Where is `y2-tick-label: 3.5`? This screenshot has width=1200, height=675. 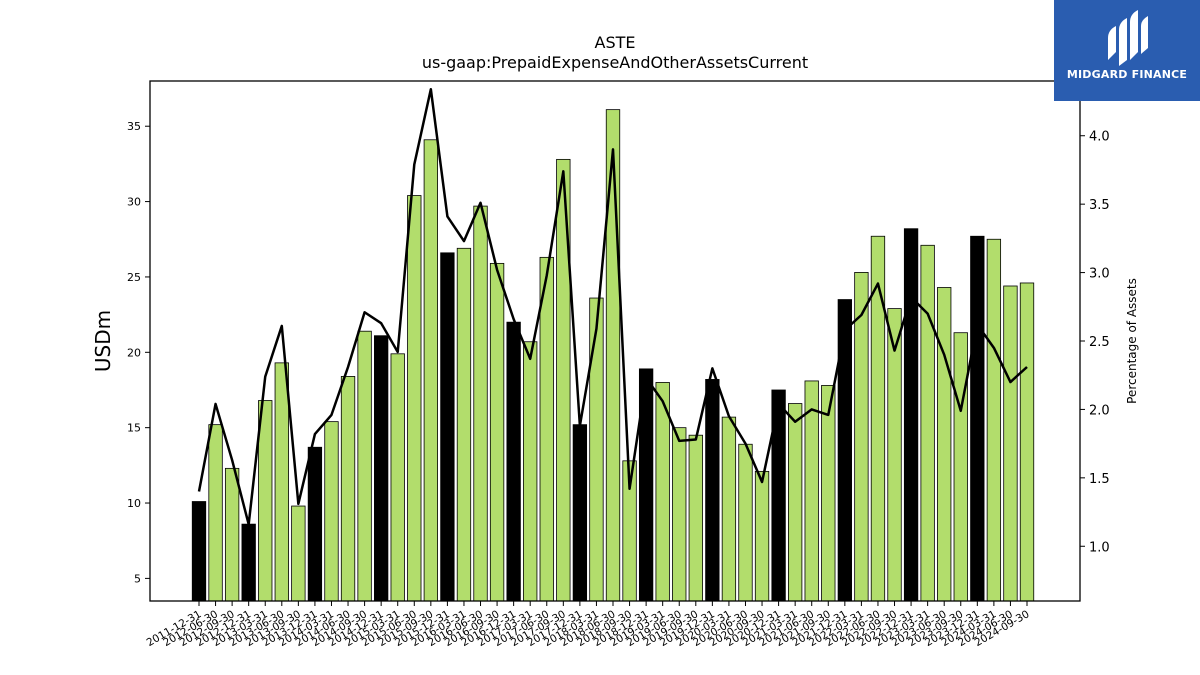 y2-tick-label: 3.5 is located at coordinates (1099, 205).